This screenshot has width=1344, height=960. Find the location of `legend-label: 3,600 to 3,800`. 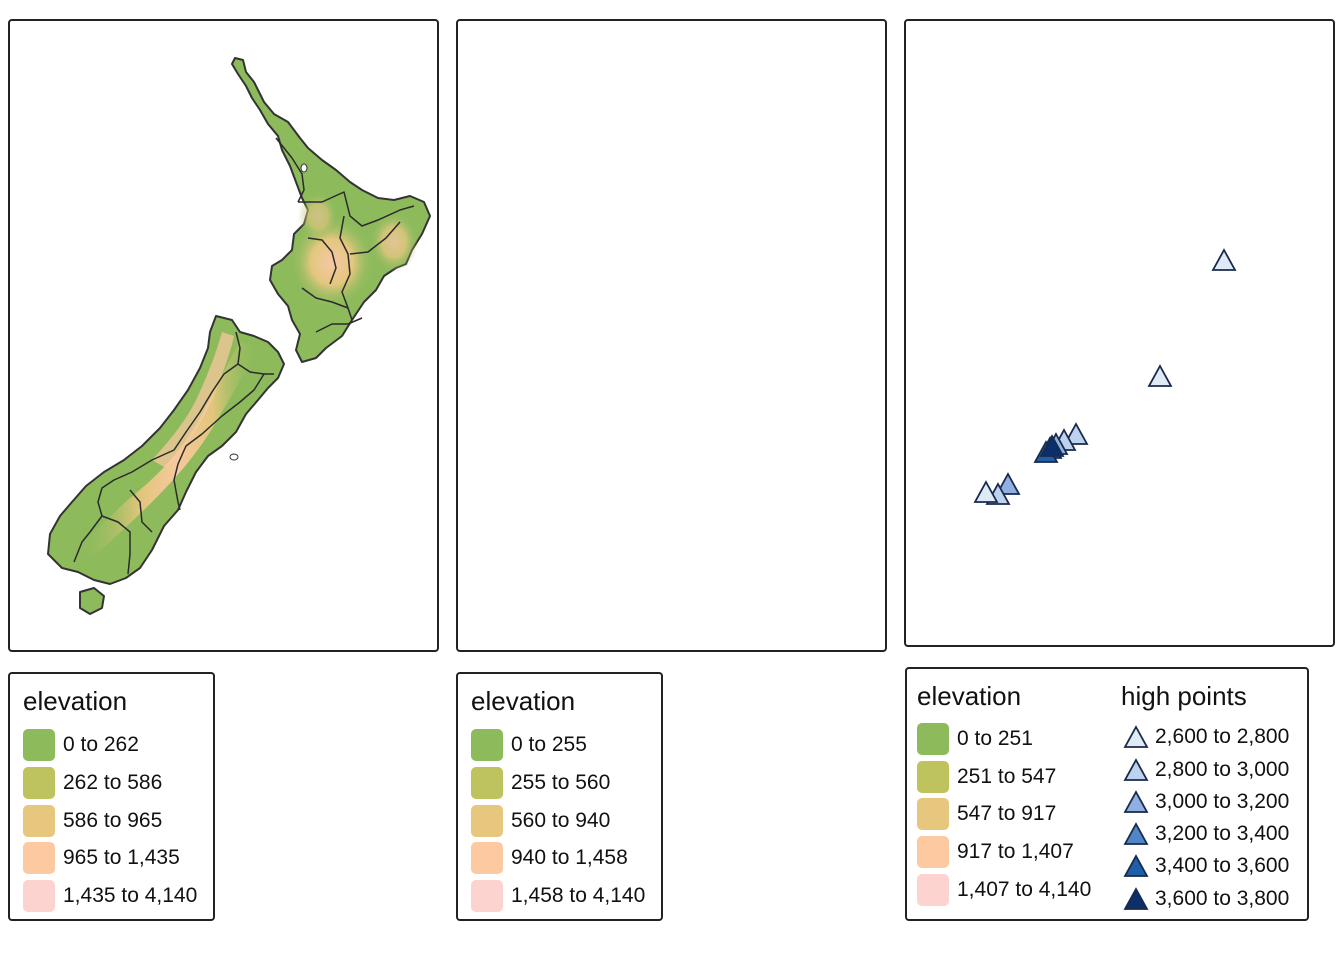

legend-label: 3,600 to 3,800 is located at coordinates (1222, 898).